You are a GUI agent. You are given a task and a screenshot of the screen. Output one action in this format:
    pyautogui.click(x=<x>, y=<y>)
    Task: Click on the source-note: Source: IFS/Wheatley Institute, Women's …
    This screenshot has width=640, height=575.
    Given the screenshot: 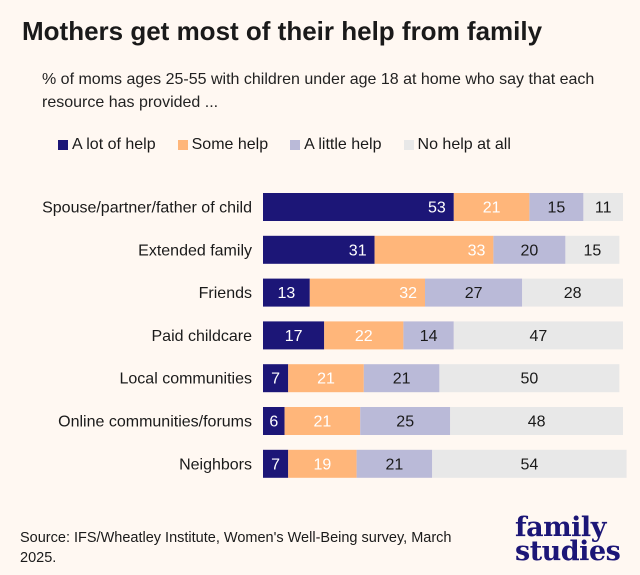 What is the action you would take?
    pyautogui.click(x=236, y=548)
    